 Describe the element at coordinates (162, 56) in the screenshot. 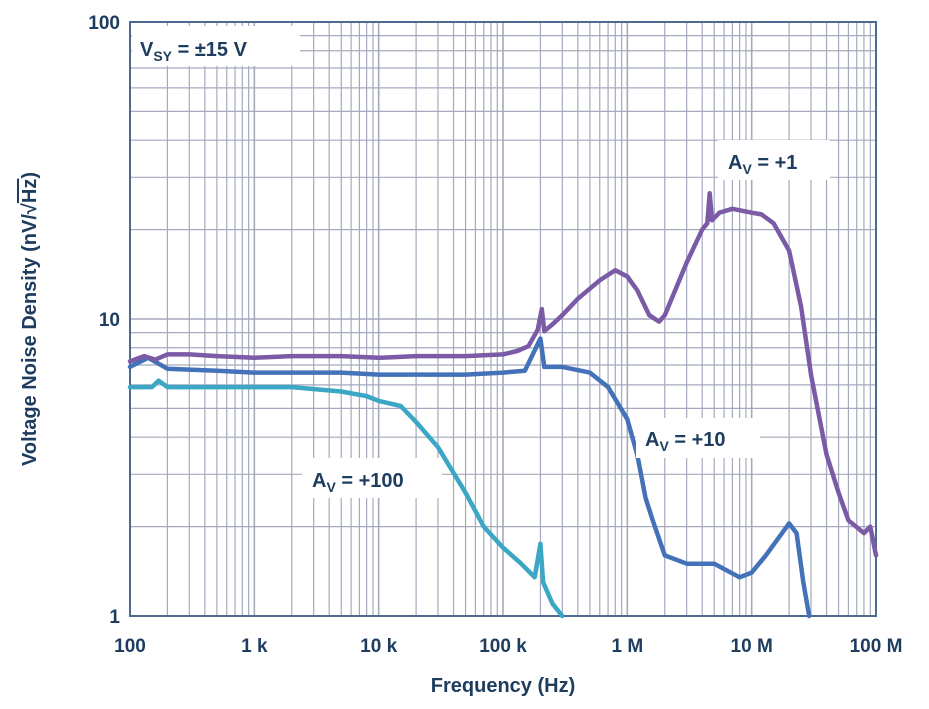

I see `condition-sub: SY` at that location.